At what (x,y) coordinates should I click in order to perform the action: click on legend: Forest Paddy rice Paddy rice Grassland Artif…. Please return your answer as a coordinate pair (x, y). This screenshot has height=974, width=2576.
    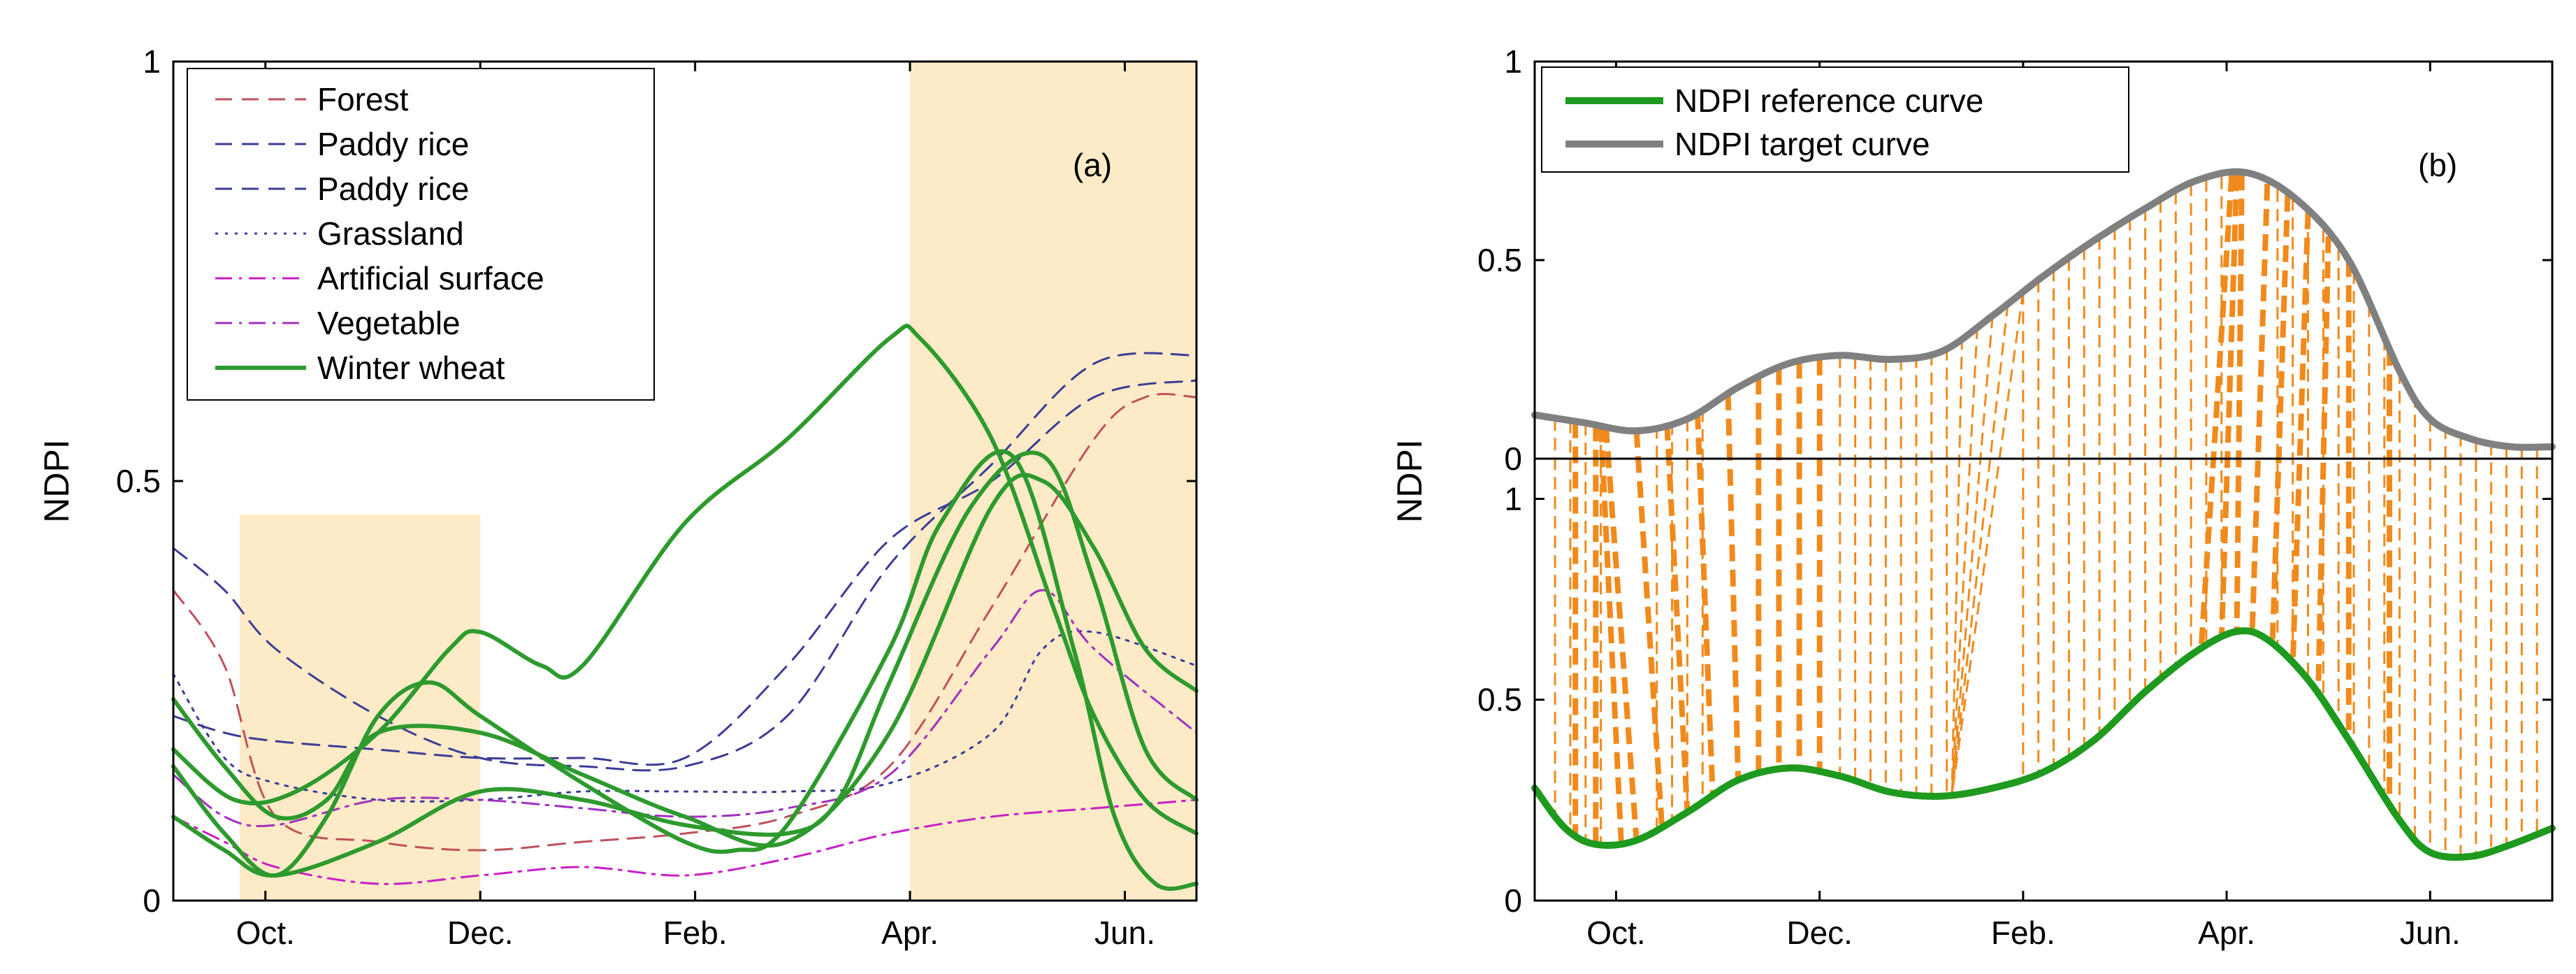
    Looking at the image, I should click on (421, 234).